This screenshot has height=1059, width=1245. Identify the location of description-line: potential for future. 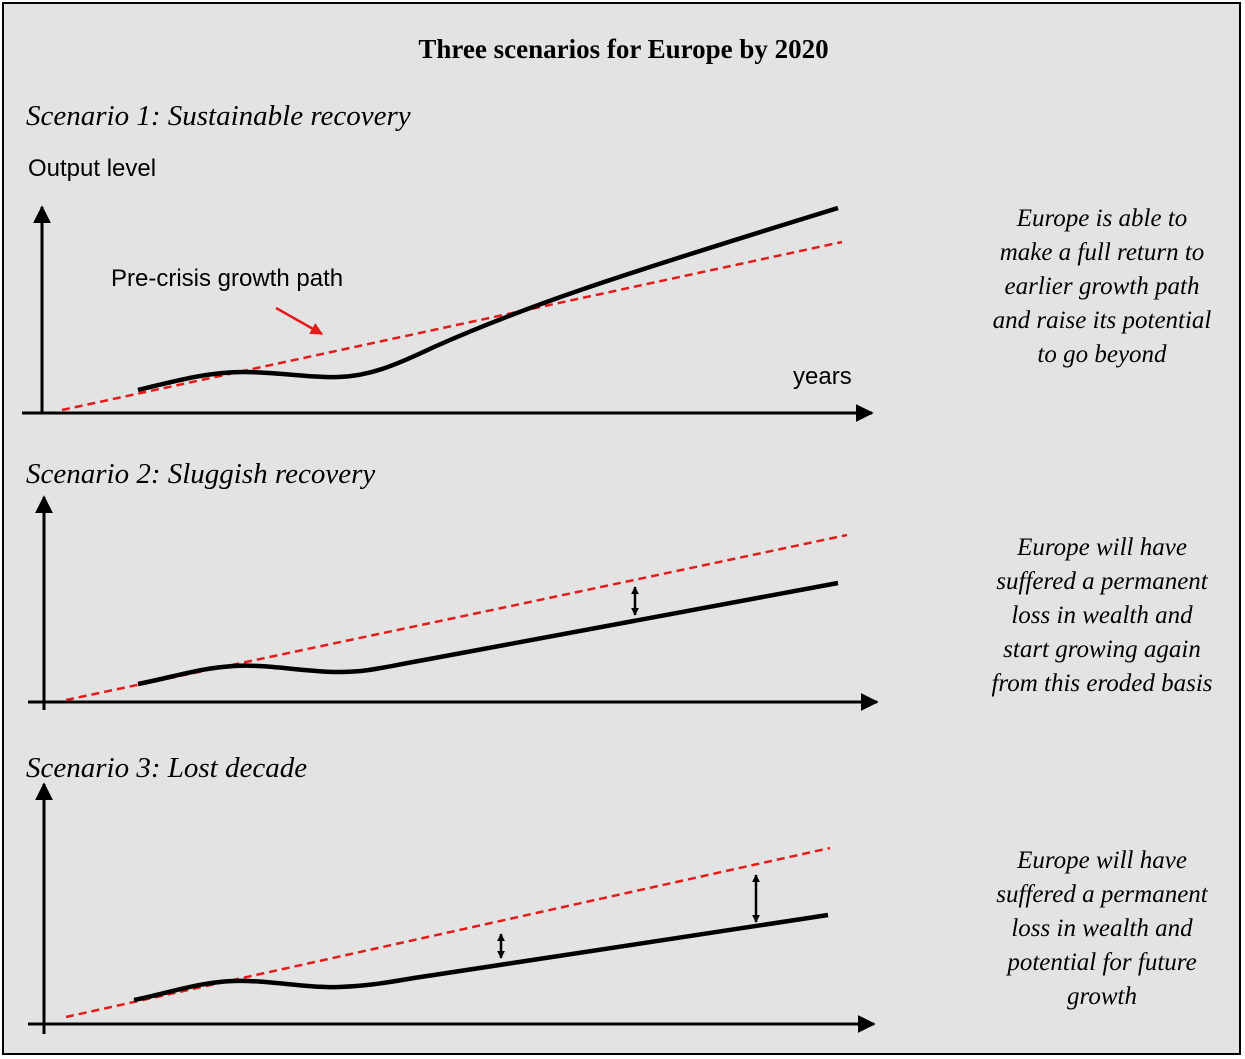
(1102, 962).